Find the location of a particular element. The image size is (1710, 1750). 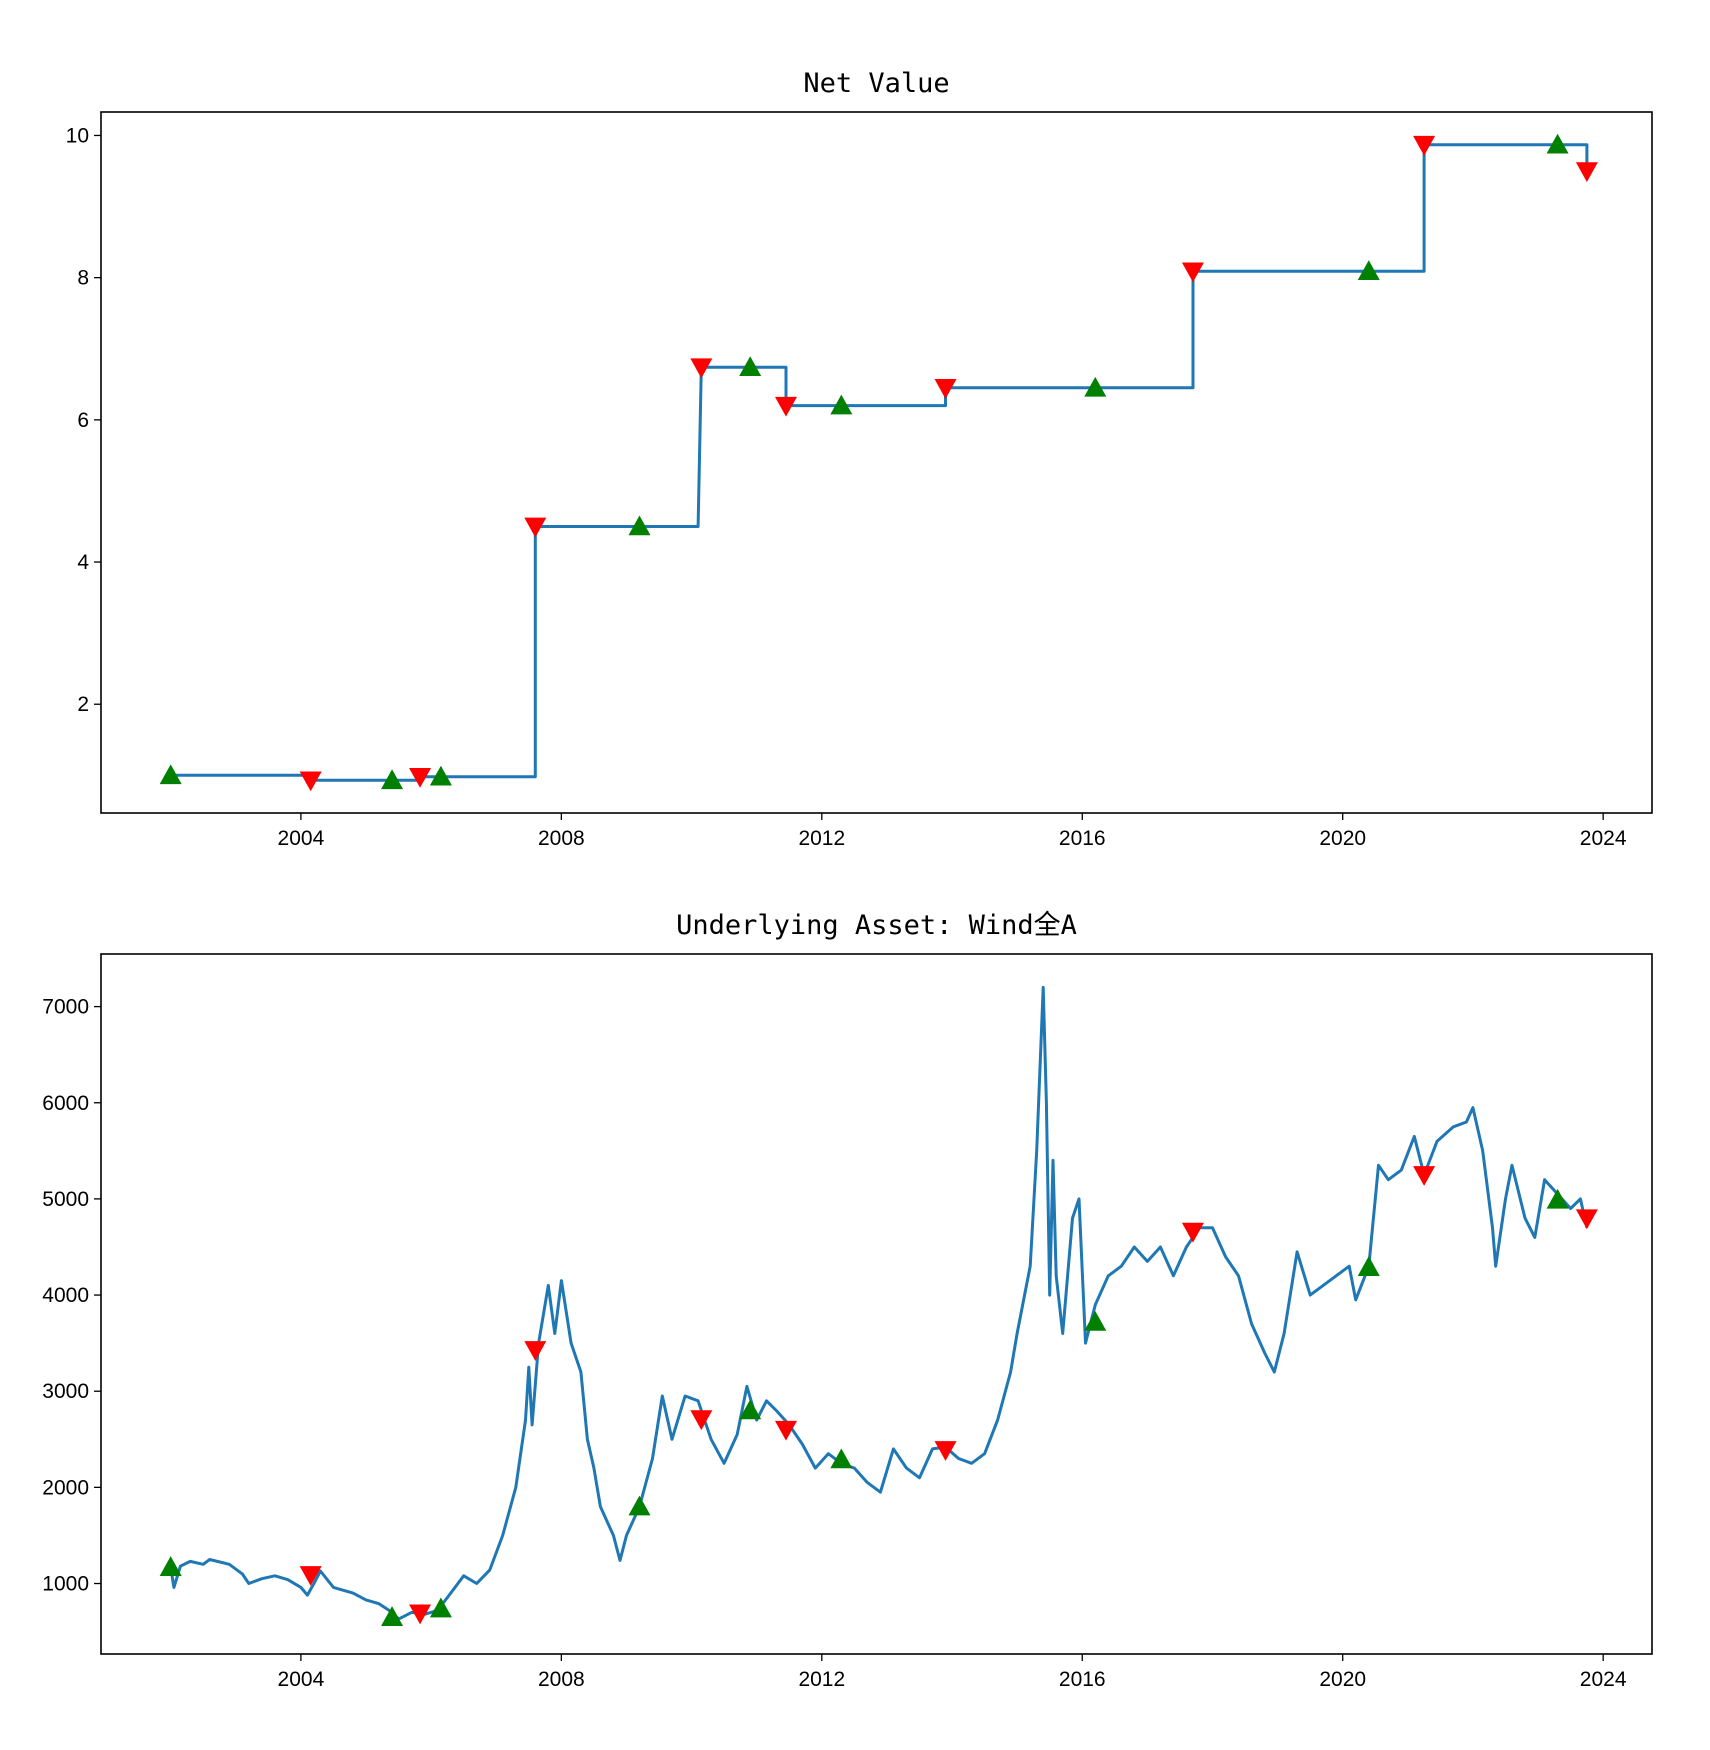

y-tick-label: 4000 is located at coordinates (65, 1295).